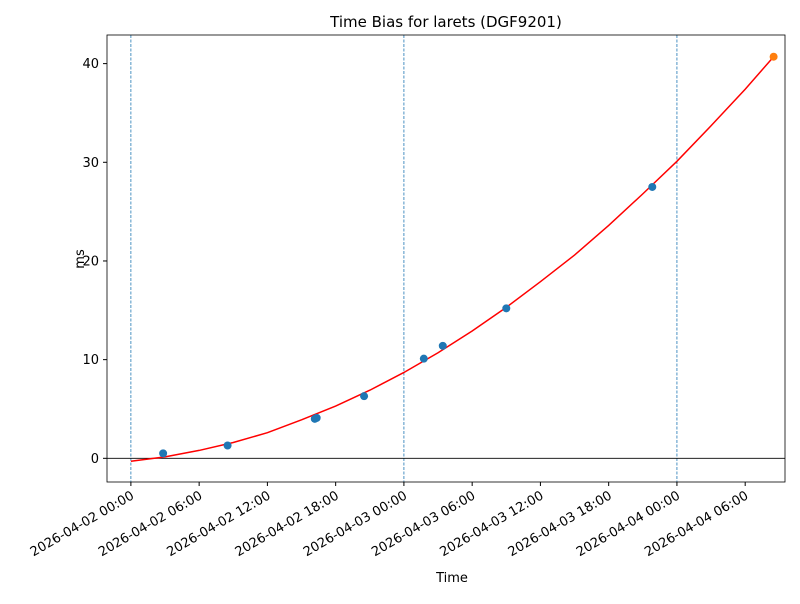 The height and width of the screenshot is (604, 800). I want to click on y-tick-label: 40, so click(90, 64).